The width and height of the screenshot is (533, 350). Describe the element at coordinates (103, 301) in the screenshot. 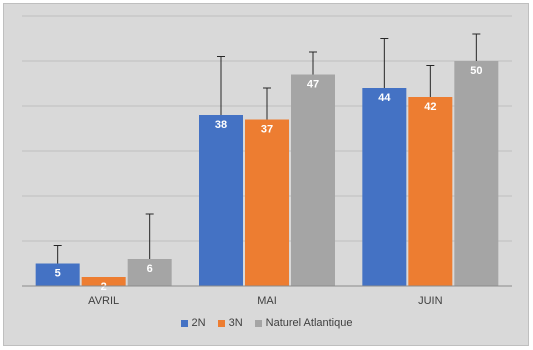

I see `category-label: AVRIL` at that location.